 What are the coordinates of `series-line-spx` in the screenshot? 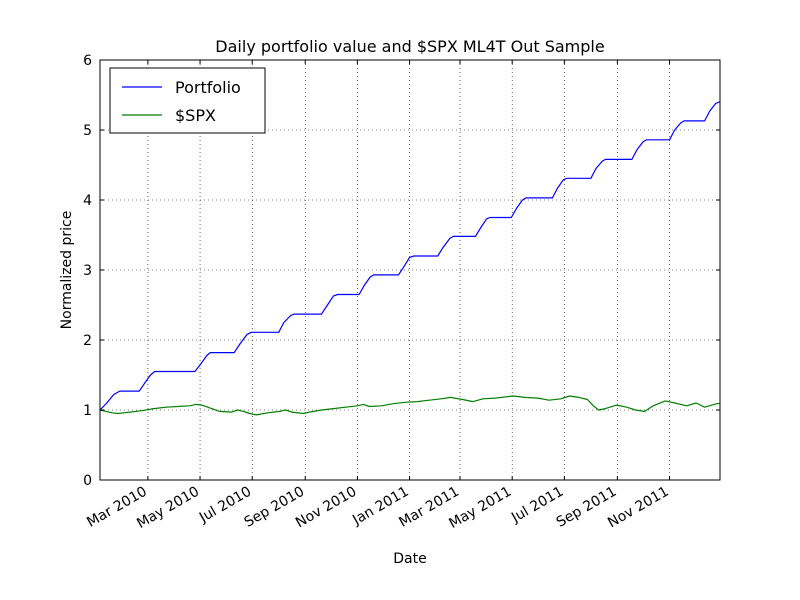 It's located at (410, 405).